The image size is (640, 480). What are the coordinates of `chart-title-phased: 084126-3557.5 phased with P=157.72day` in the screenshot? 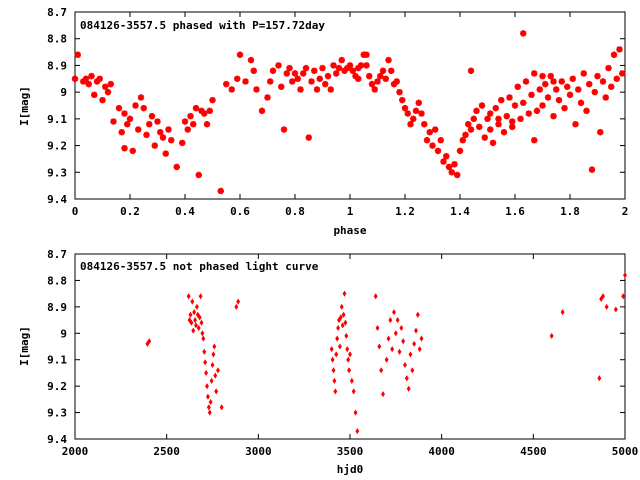 It's located at (202, 25).